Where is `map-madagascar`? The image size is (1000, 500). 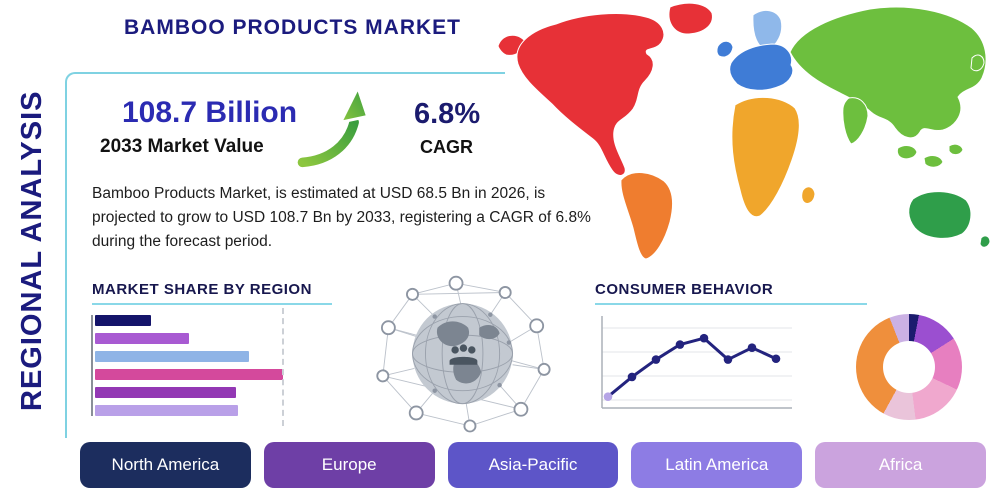 map-madagascar is located at coordinates (808, 195).